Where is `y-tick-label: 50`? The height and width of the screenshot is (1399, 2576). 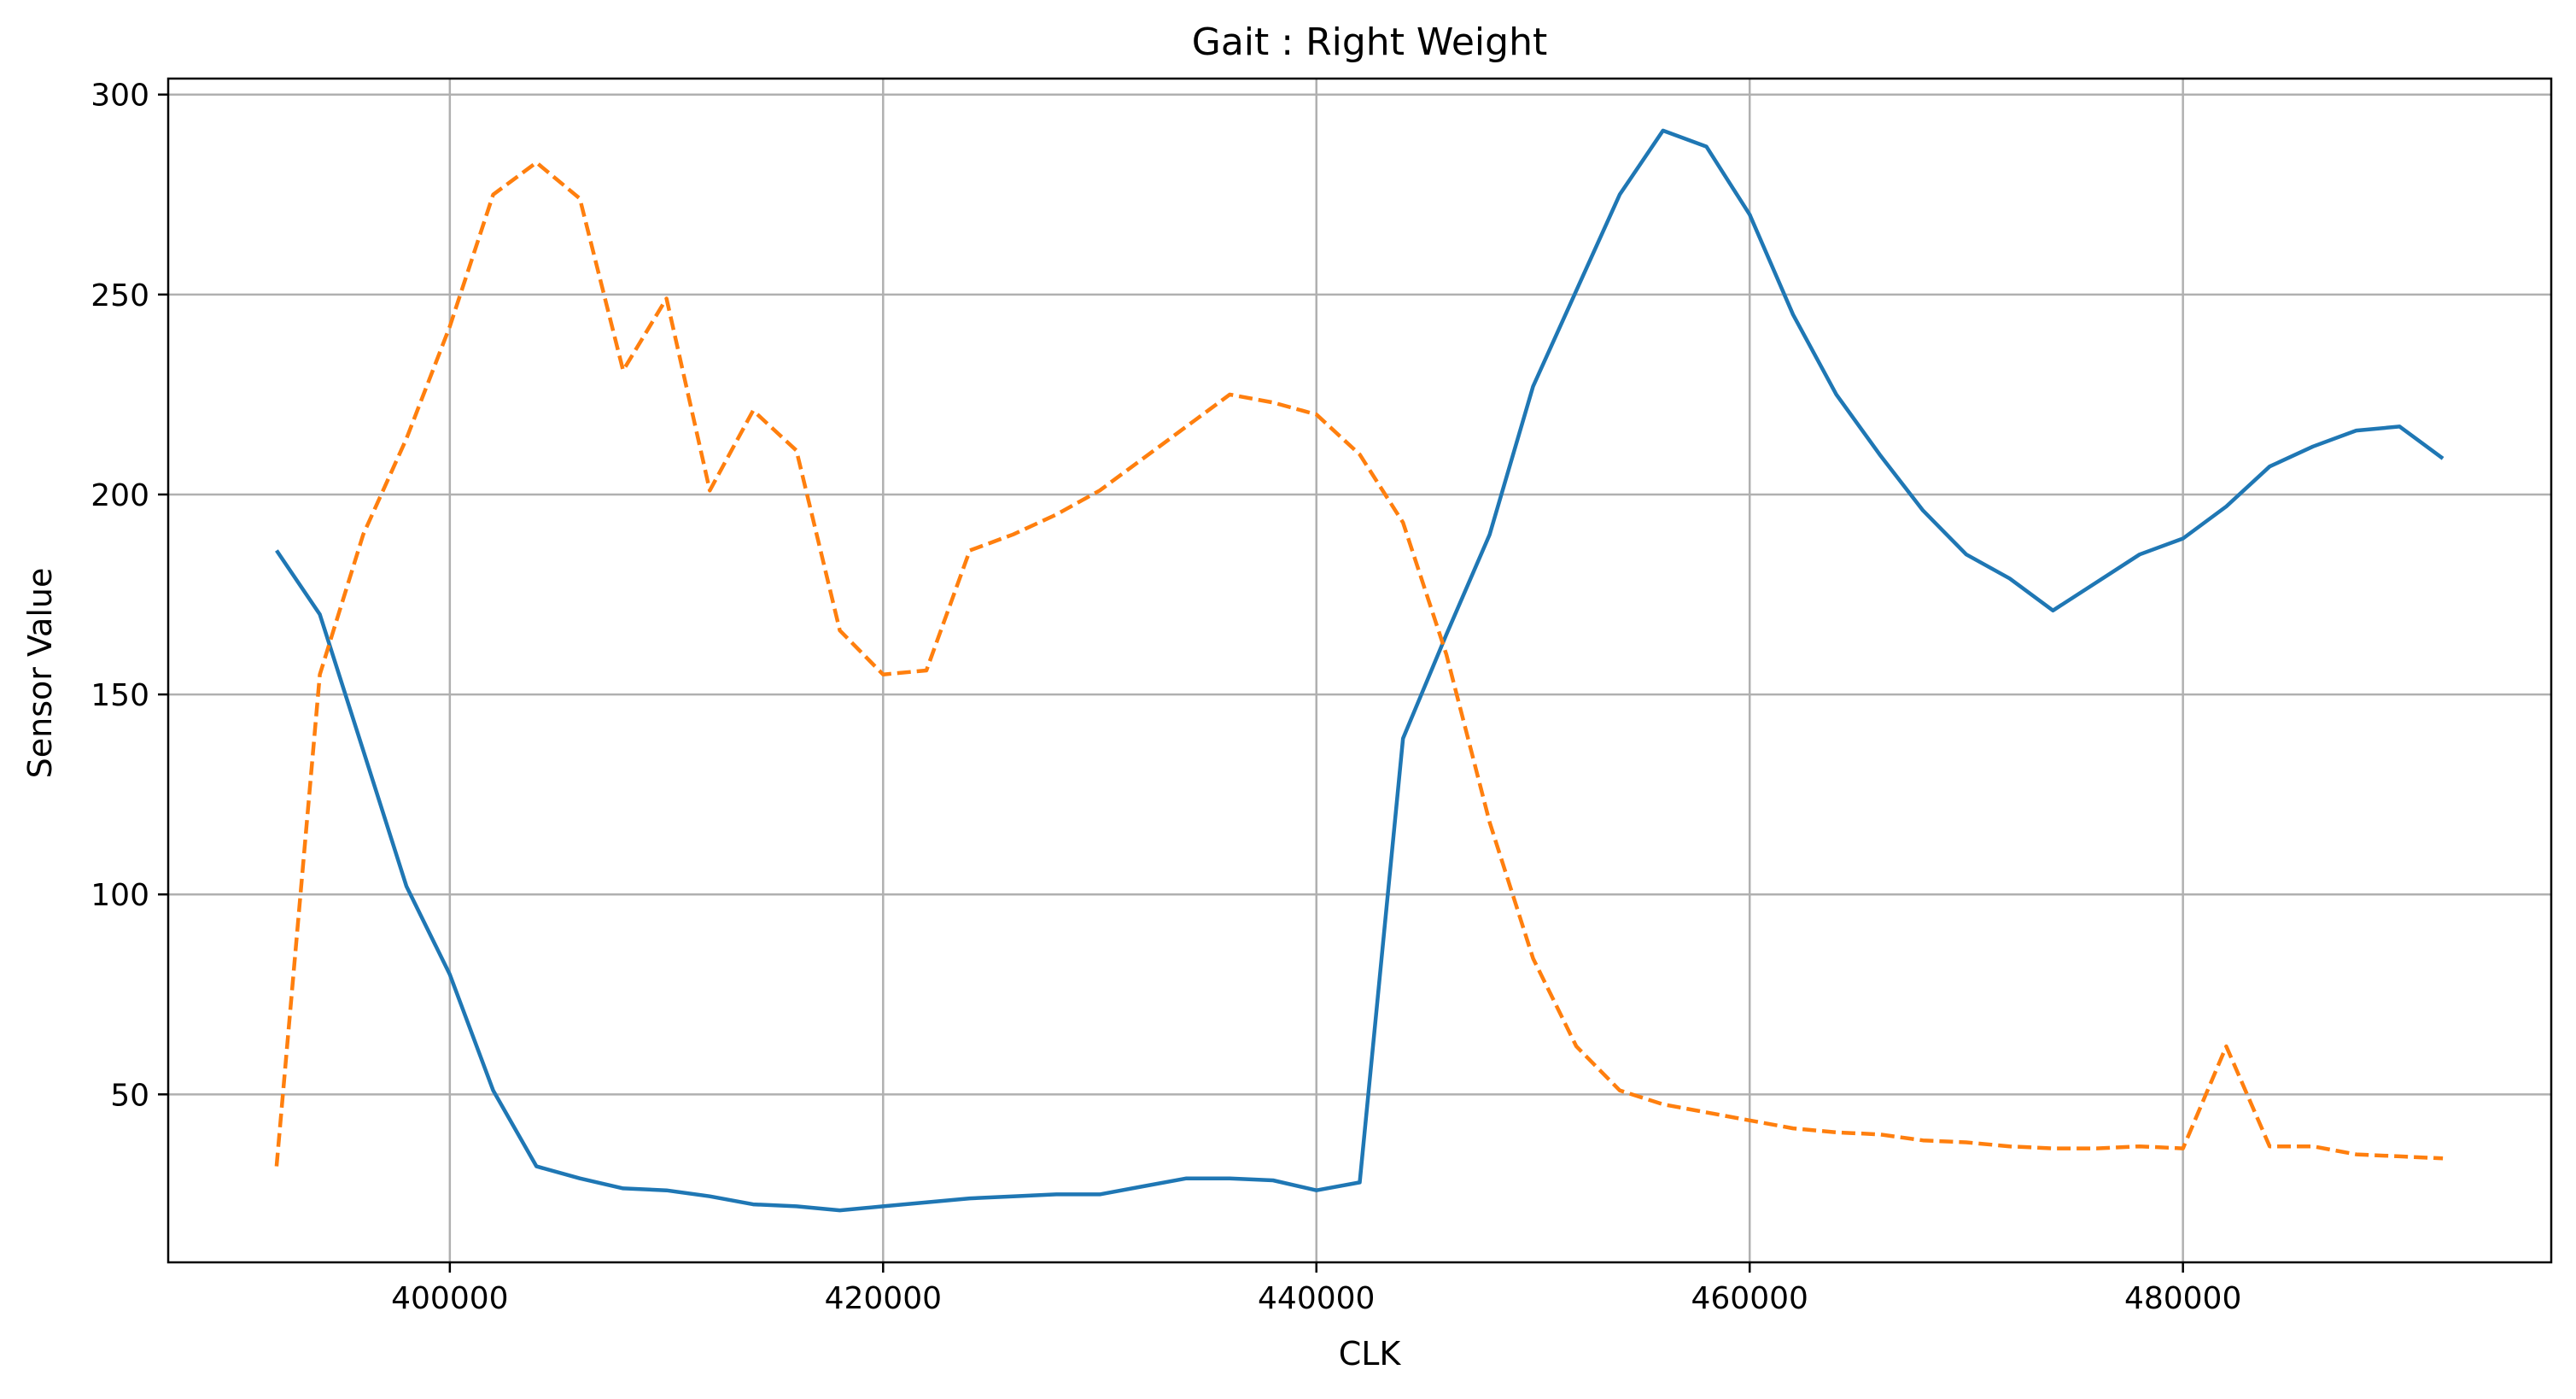
y-tick-label: 50 is located at coordinates (129, 1095).